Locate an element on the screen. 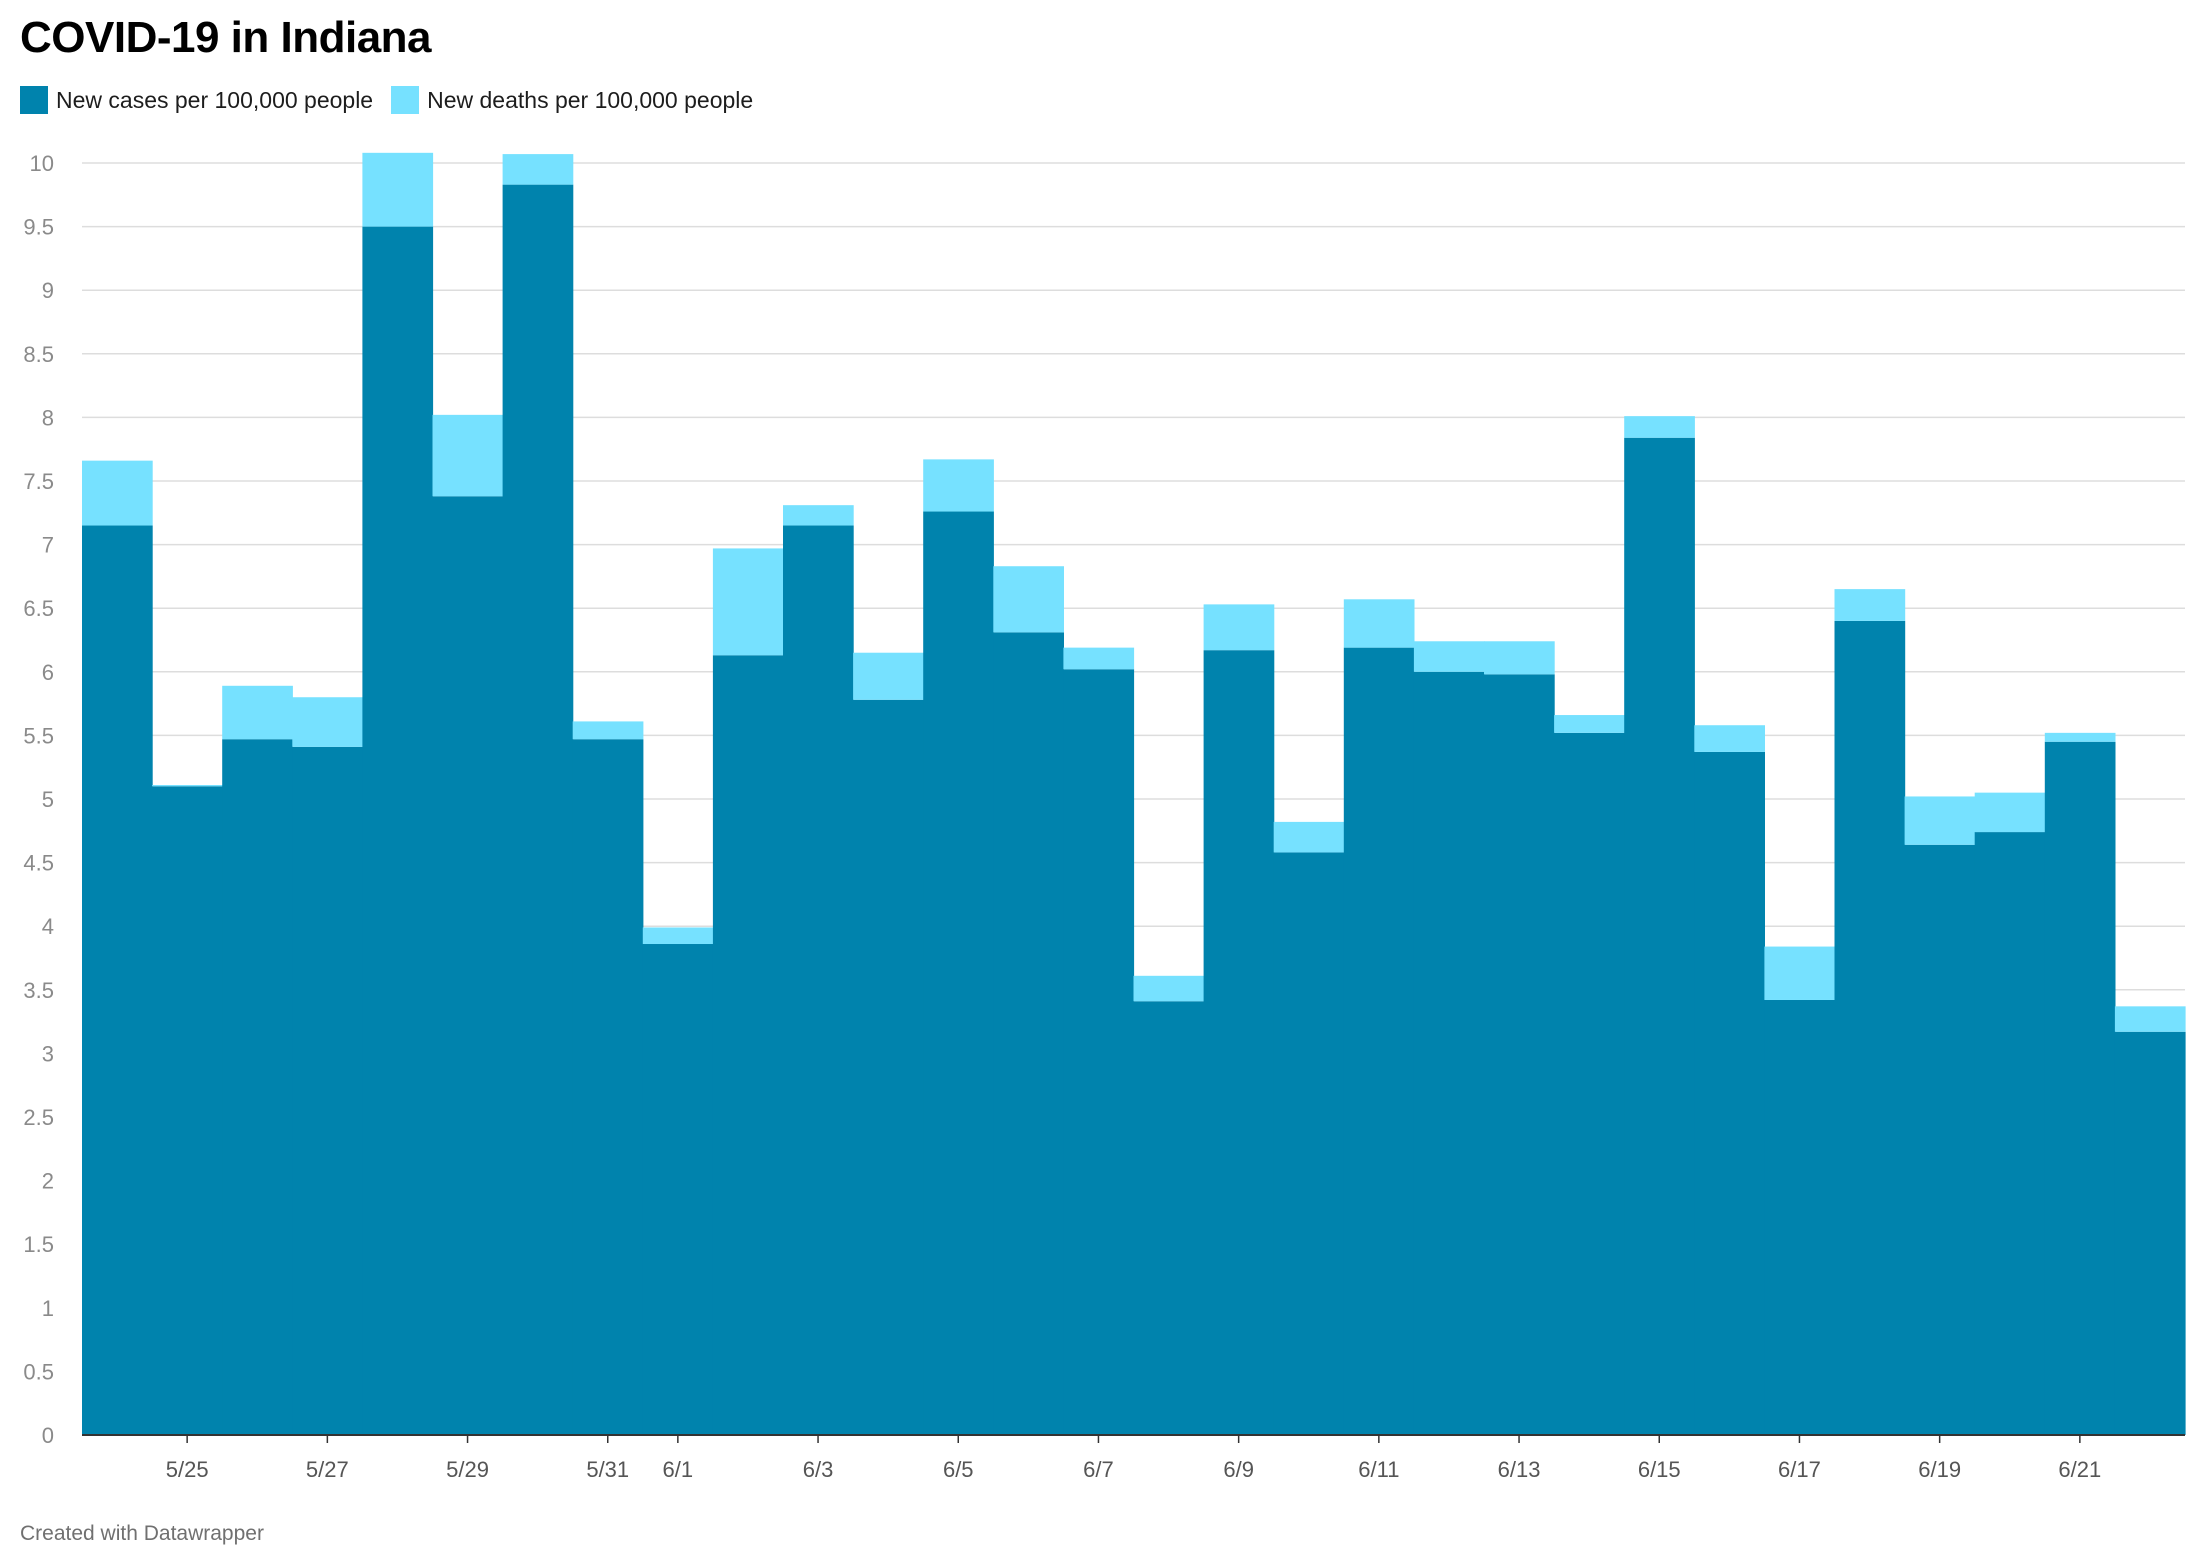 This screenshot has width=2200, height=1568. y-tick-label: 2 is located at coordinates (48, 1181).